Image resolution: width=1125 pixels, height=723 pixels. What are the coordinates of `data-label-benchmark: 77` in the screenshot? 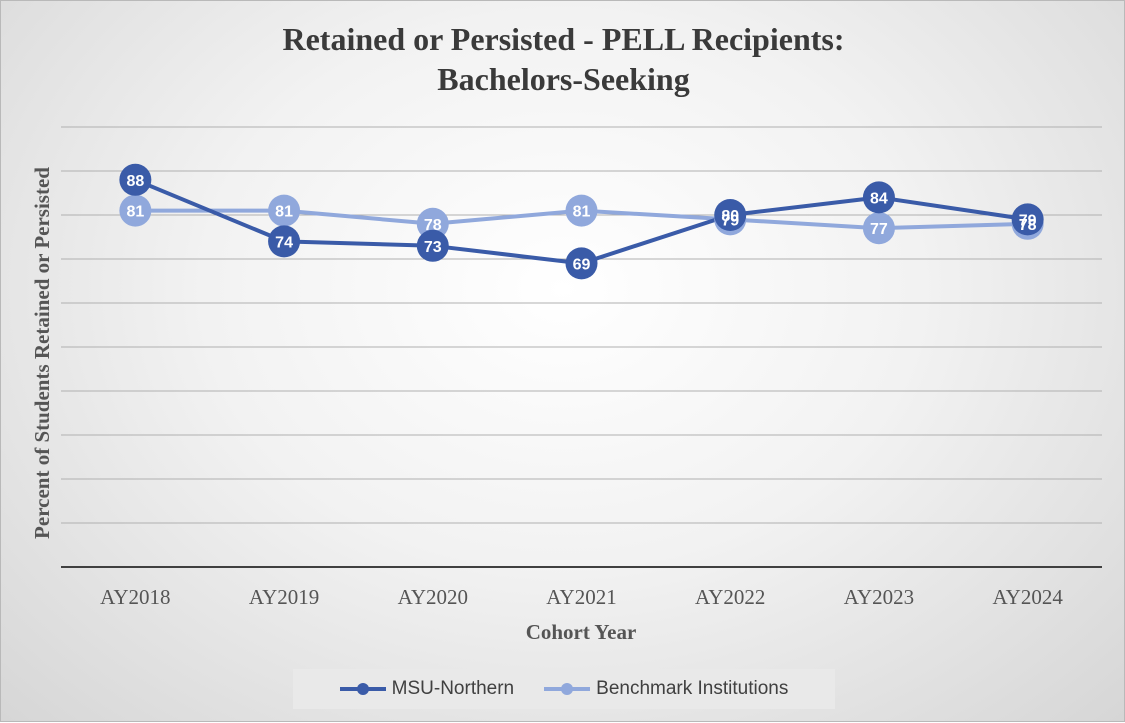 It's located at (879, 229).